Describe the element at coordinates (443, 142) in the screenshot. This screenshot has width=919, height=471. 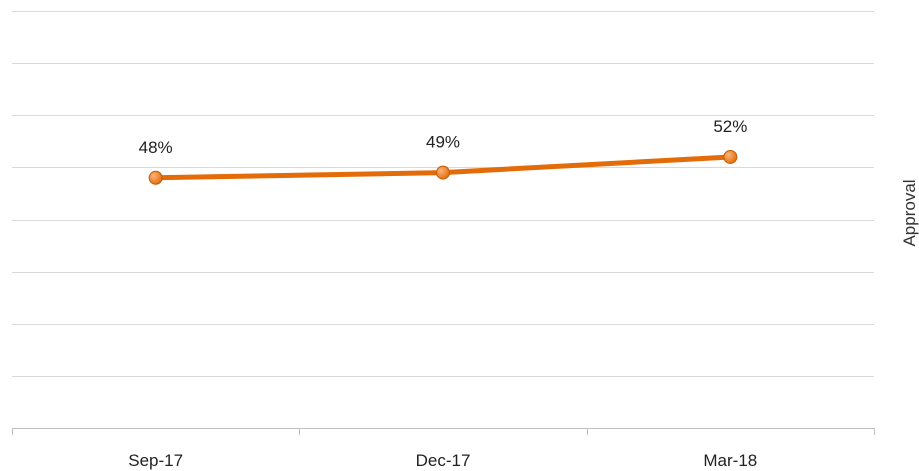
I see `data-label: 49%` at that location.